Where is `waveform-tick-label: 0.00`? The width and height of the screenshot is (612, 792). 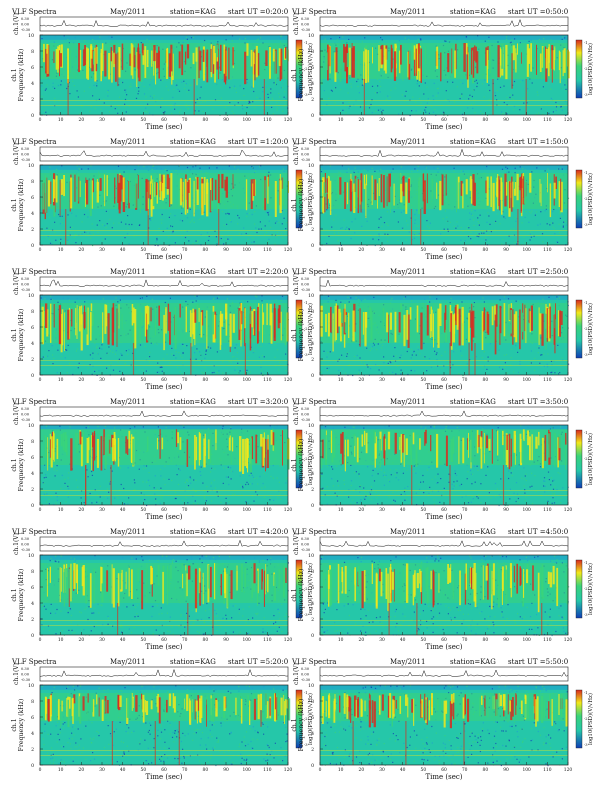
waveform-tick-label: 0.00 is located at coordinates (305, 25).